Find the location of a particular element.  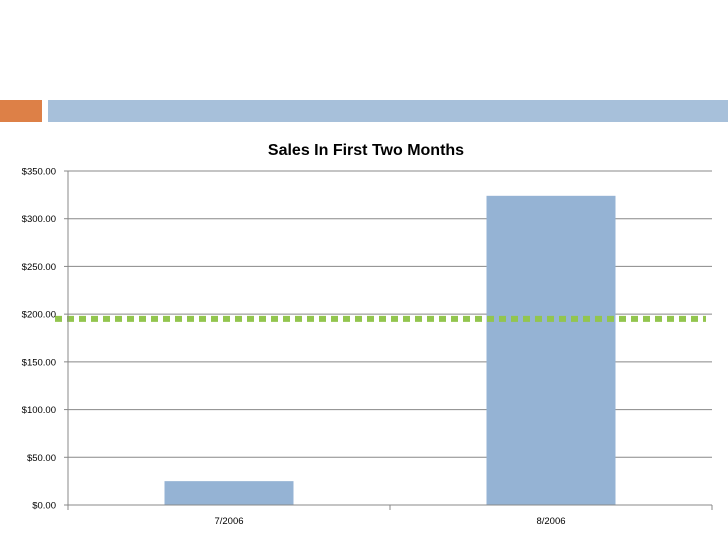

x-tick-label: 7/2006 is located at coordinates (228, 521).